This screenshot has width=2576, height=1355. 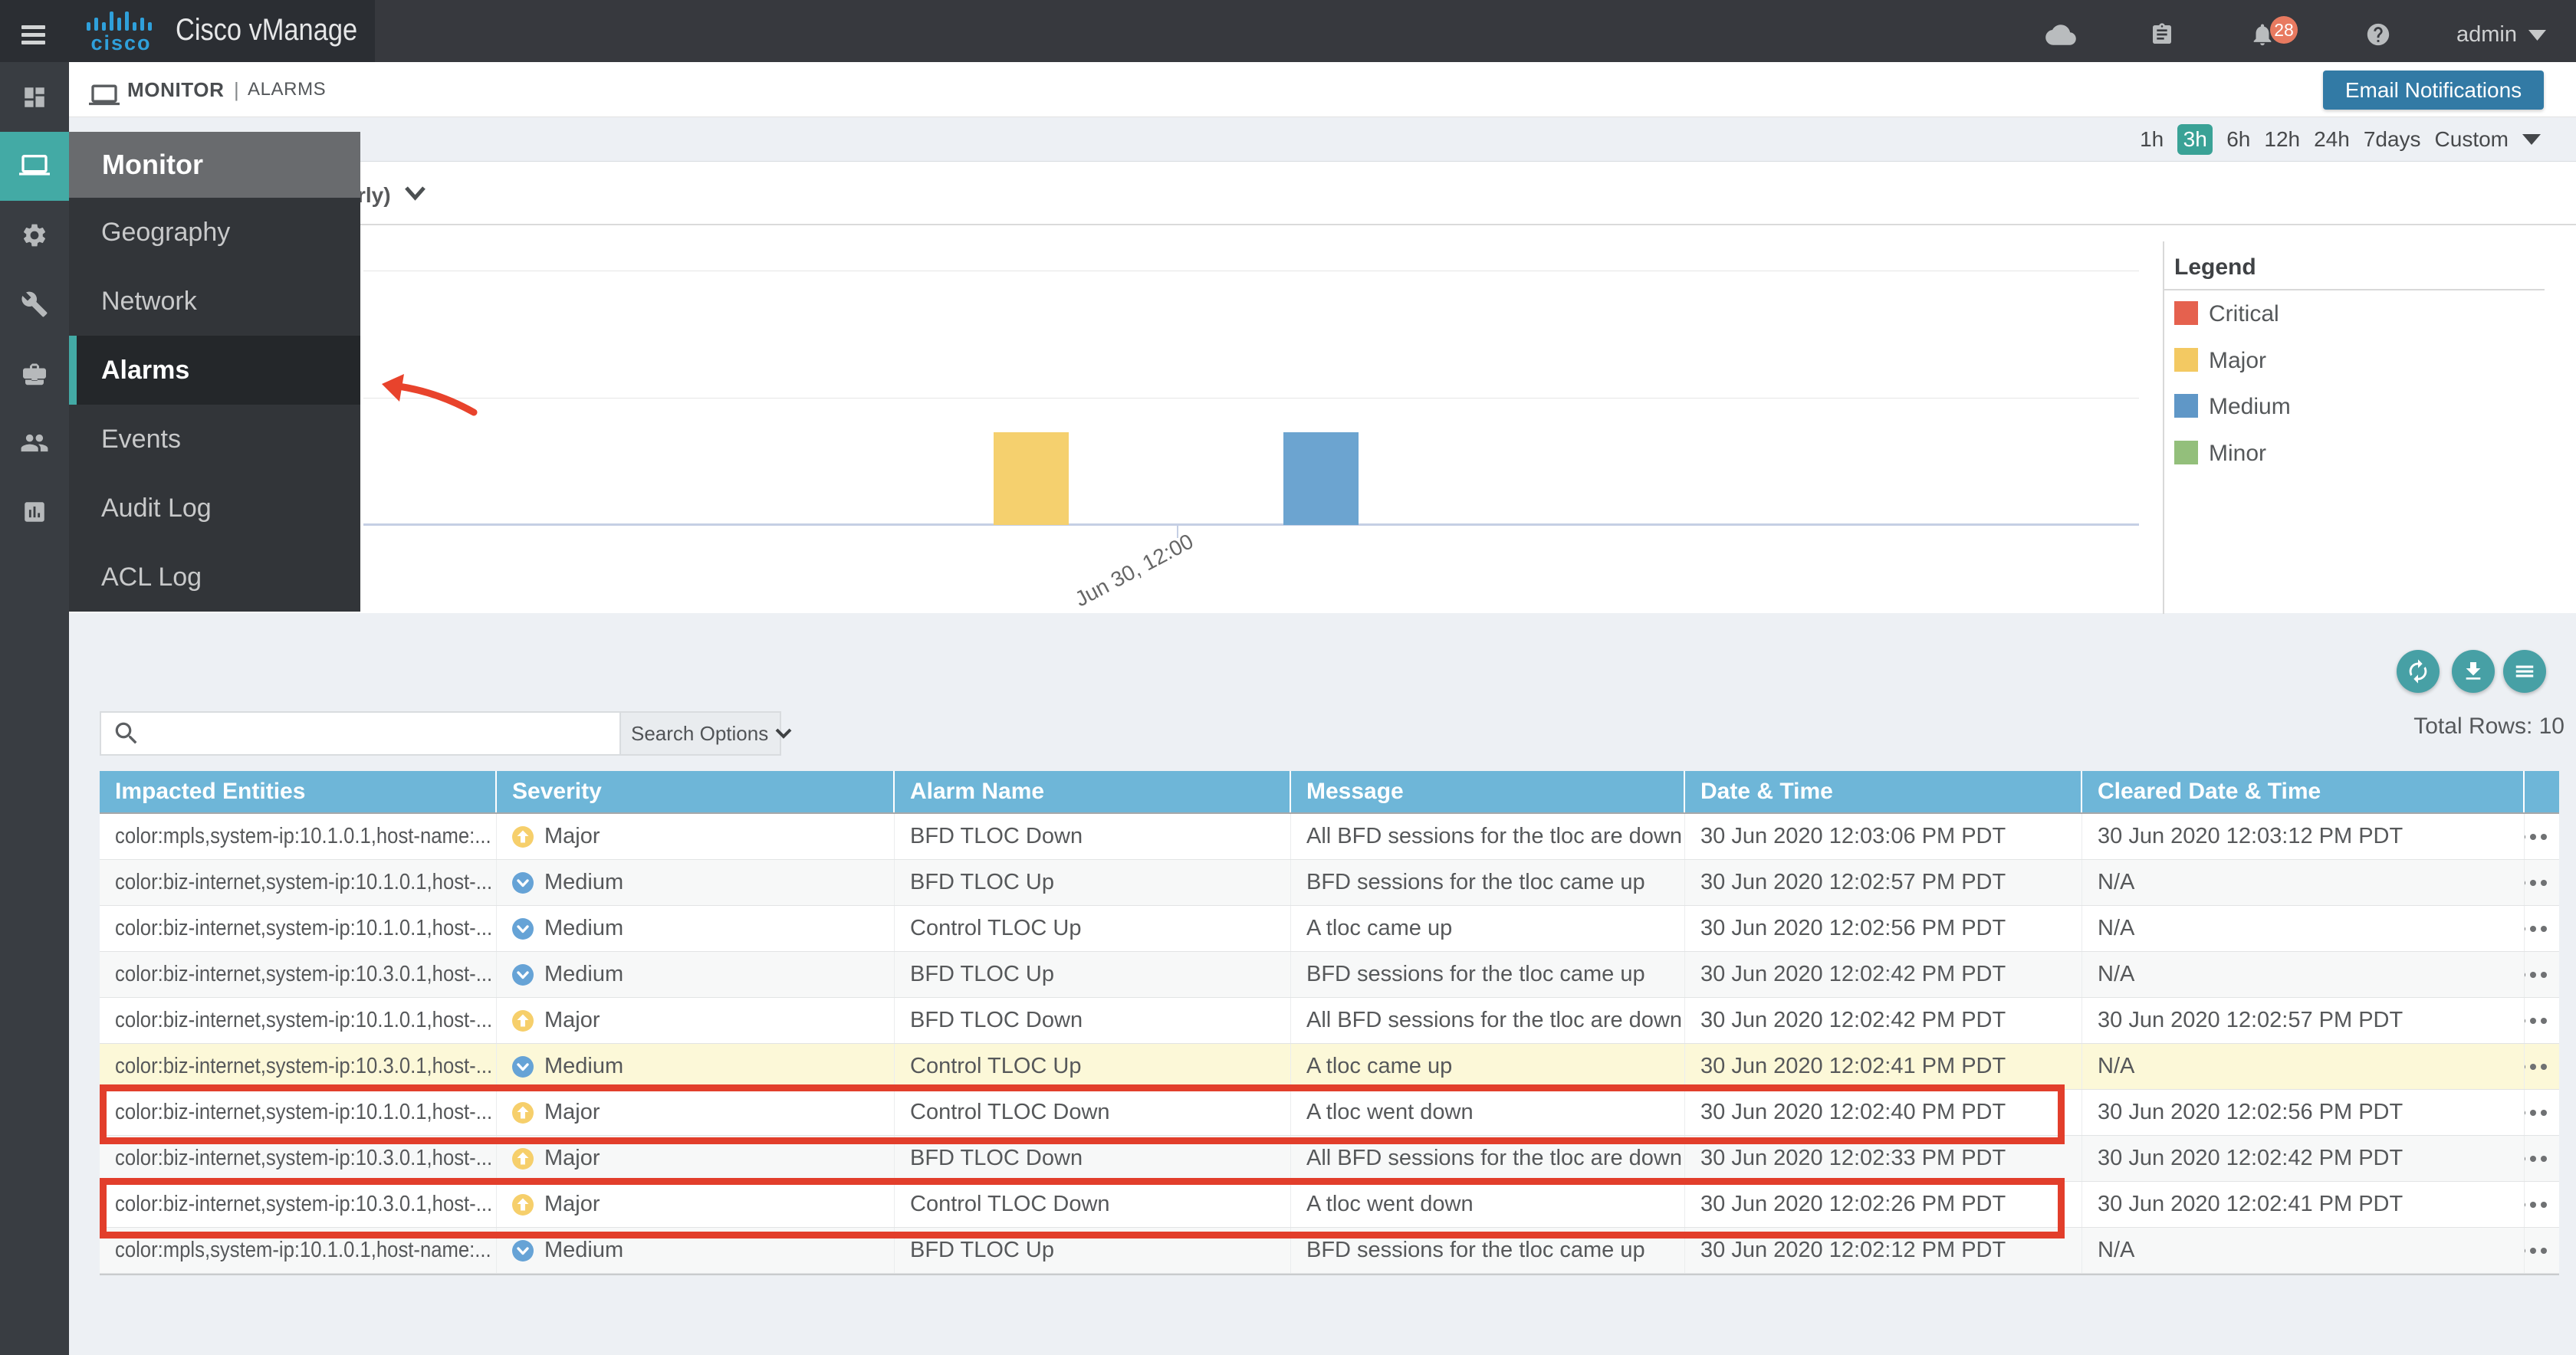 What do you see at coordinates (120, 41) in the screenshot?
I see `svg-text: cisco` at bounding box center [120, 41].